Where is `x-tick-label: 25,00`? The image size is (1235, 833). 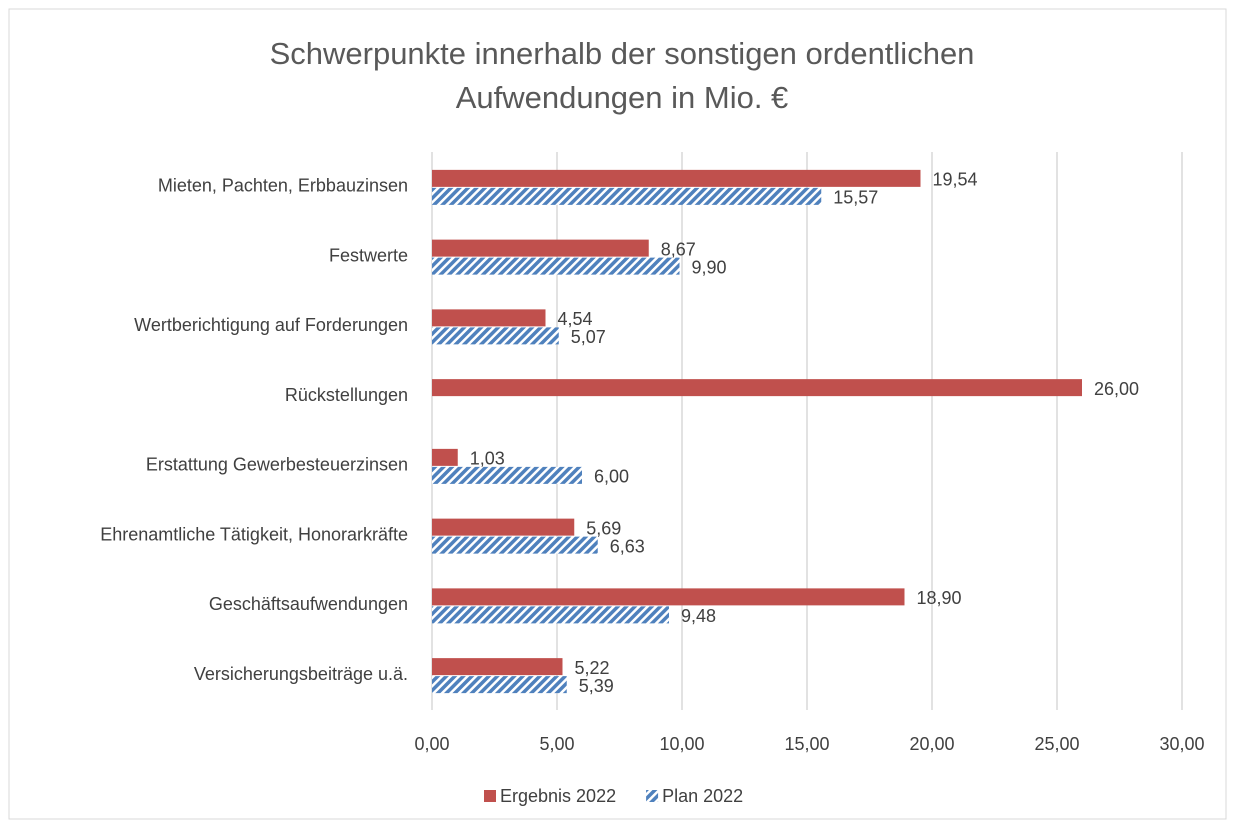
x-tick-label: 25,00 is located at coordinates (1056, 744).